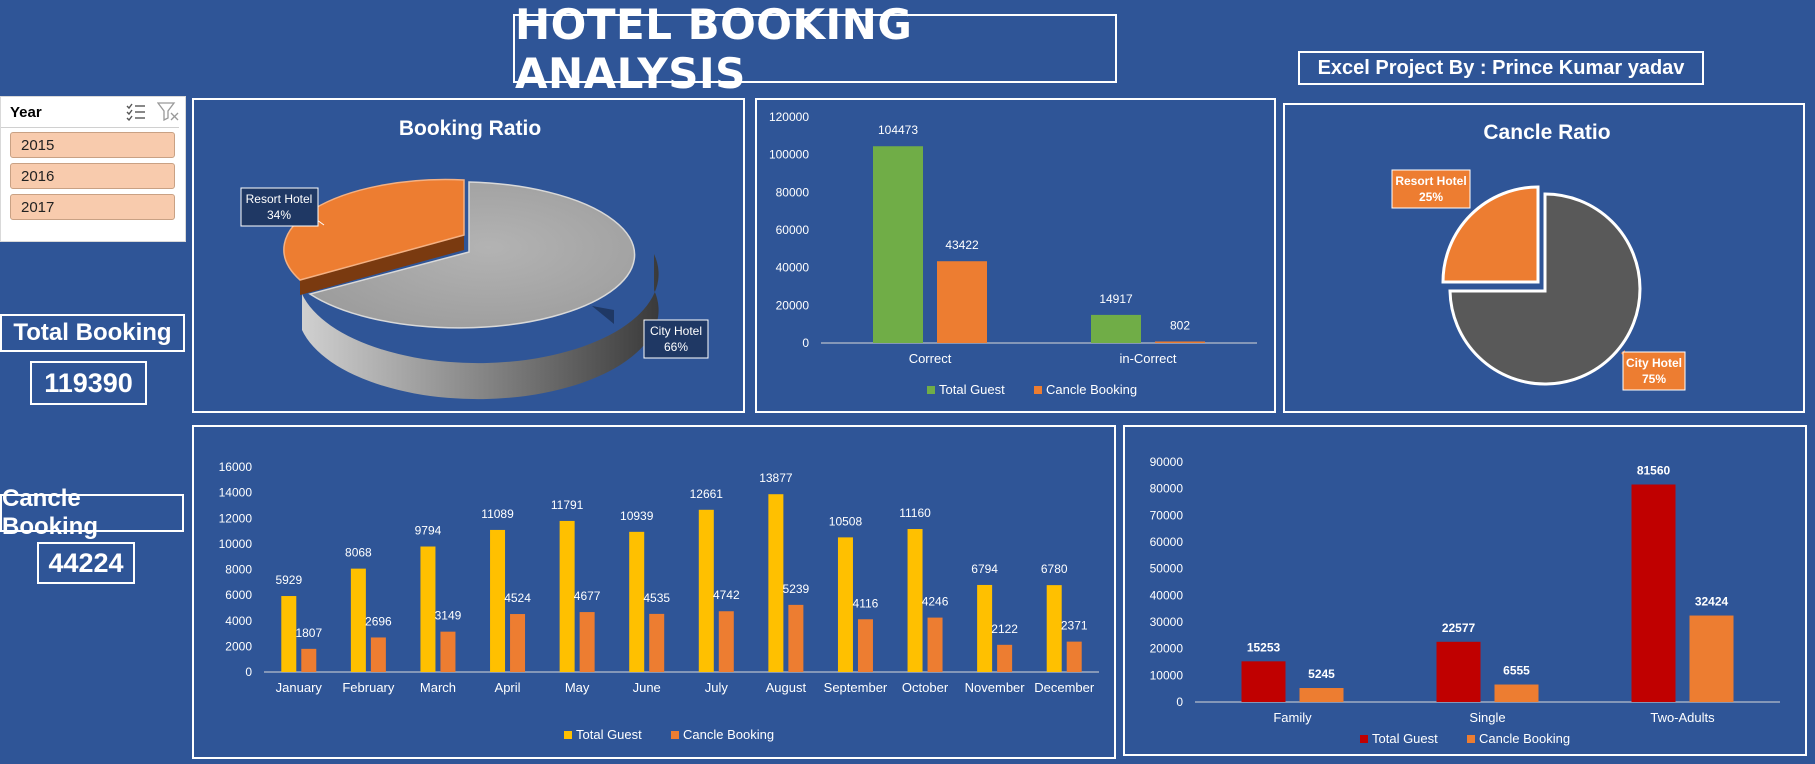 The height and width of the screenshot is (764, 1815). I want to click on y-tick-label: 20000, so click(1167, 649).